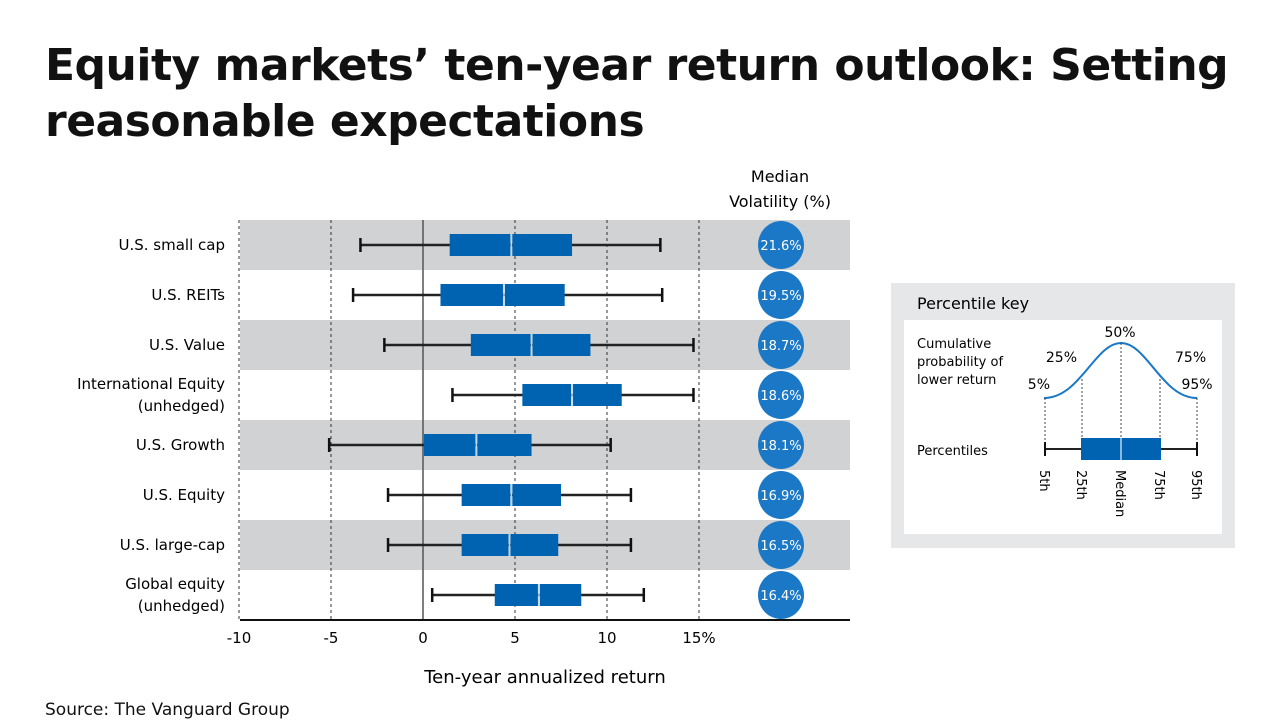  I want to click on source-note: Source: The Vanguard Group, so click(167, 710).